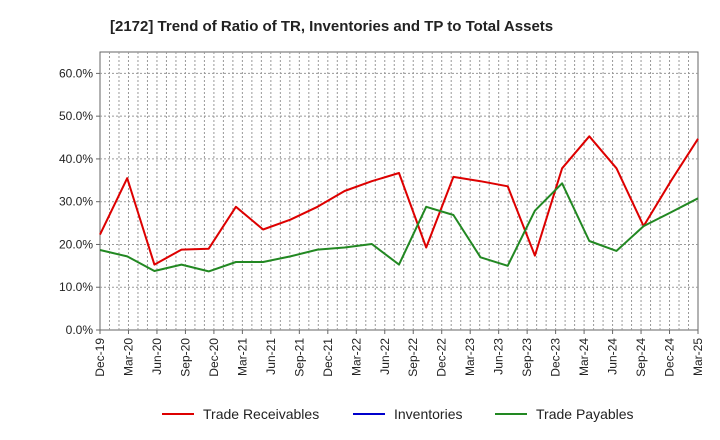  I want to click on legend-label: Trade Receivables, so click(261, 414).